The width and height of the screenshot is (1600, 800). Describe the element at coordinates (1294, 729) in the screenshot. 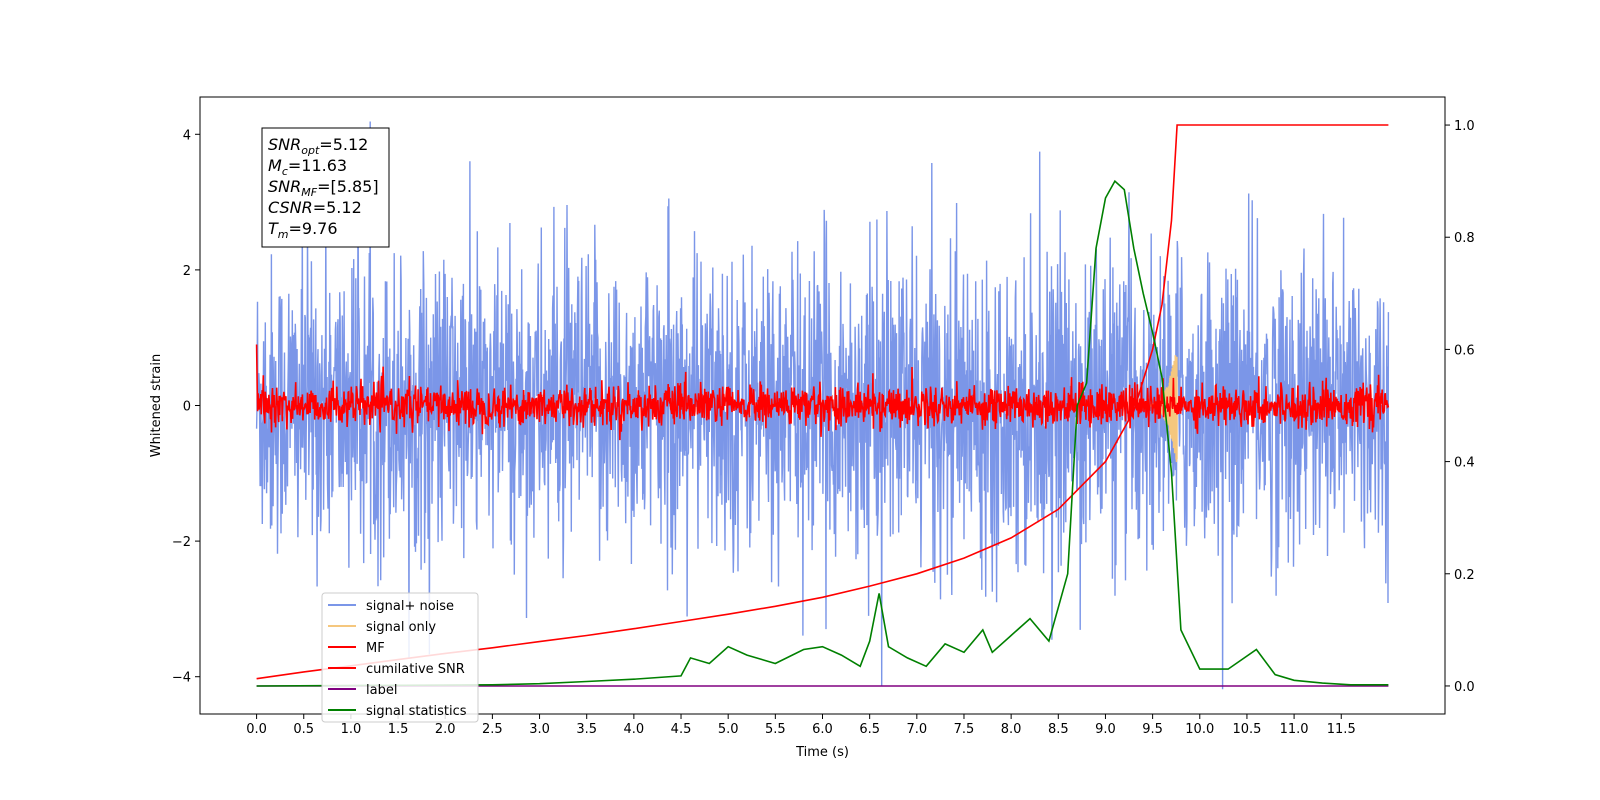

I see `x-tick-label: 11.0` at that location.